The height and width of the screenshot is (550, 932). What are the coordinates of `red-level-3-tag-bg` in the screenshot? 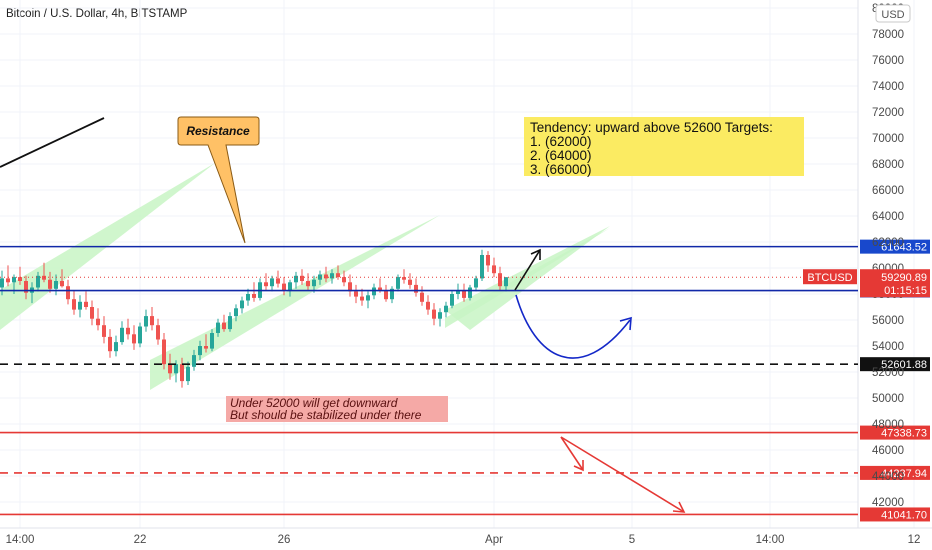 It's located at (895, 514).